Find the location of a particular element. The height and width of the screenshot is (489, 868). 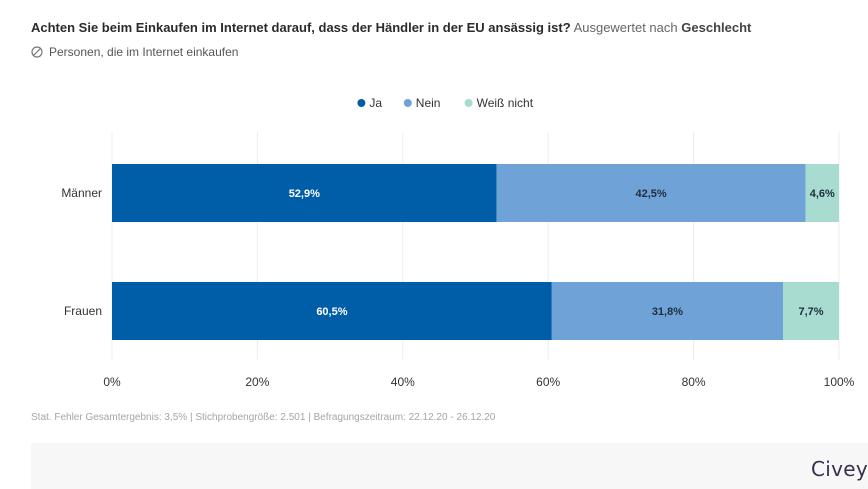

category-label: Frauen is located at coordinates (83, 311).